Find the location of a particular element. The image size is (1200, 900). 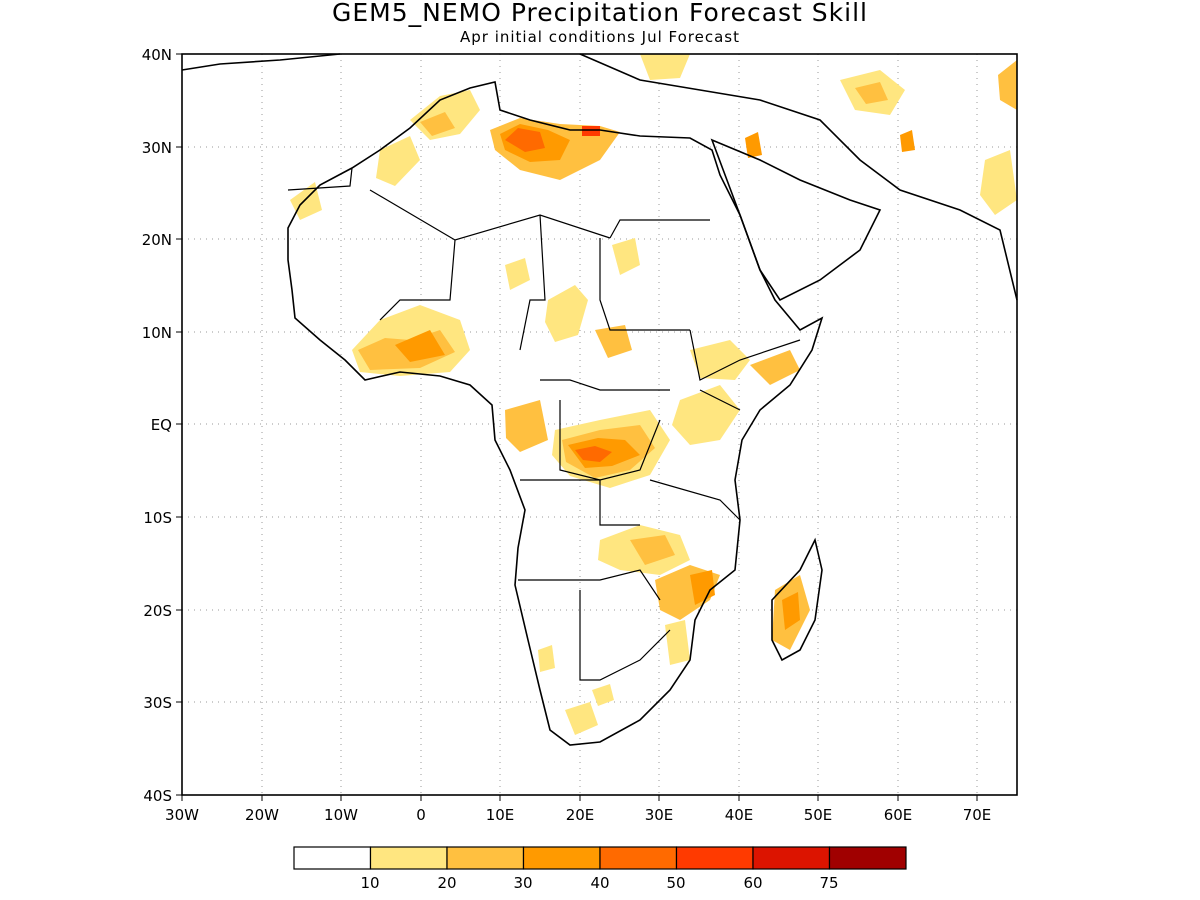

lat-label: 20S is located at coordinates (157, 611).